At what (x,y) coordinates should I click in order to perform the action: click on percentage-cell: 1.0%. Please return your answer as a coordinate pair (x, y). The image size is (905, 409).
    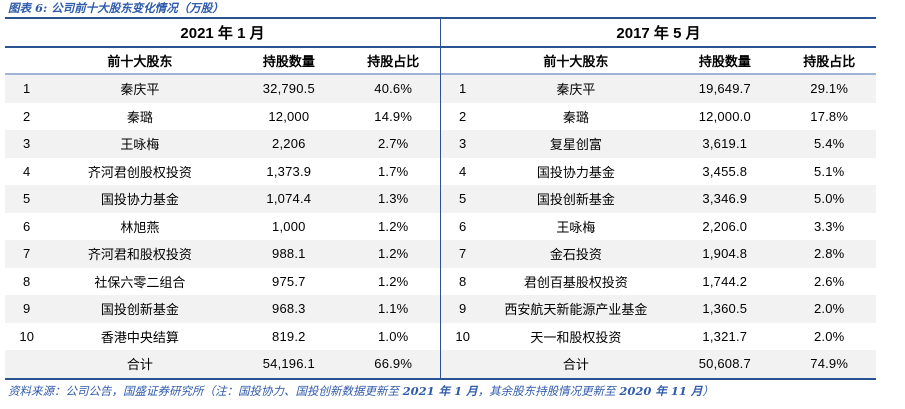
    Looking at the image, I should click on (393, 336).